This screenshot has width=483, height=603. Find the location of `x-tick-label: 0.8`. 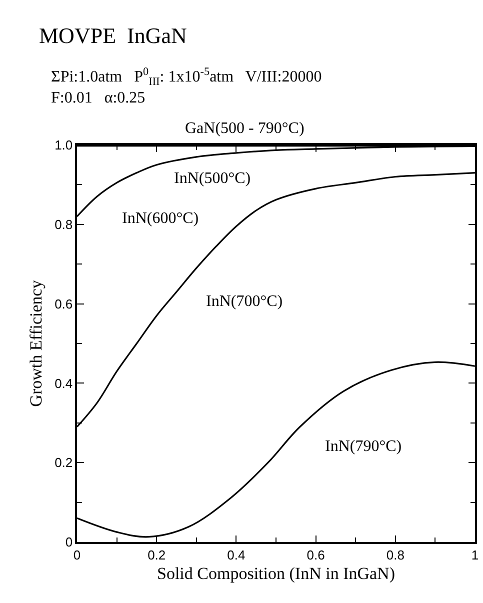

x-tick-label: 0.8 is located at coordinates (395, 554).